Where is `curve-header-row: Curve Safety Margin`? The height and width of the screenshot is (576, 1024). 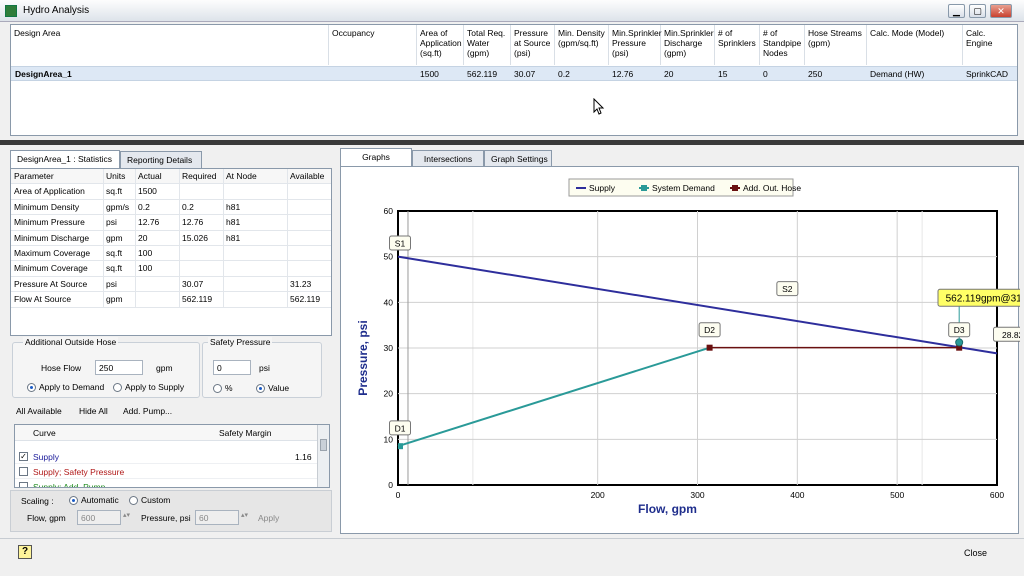 curve-header-row: Curve Safety Margin is located at coordinates (166, 433).